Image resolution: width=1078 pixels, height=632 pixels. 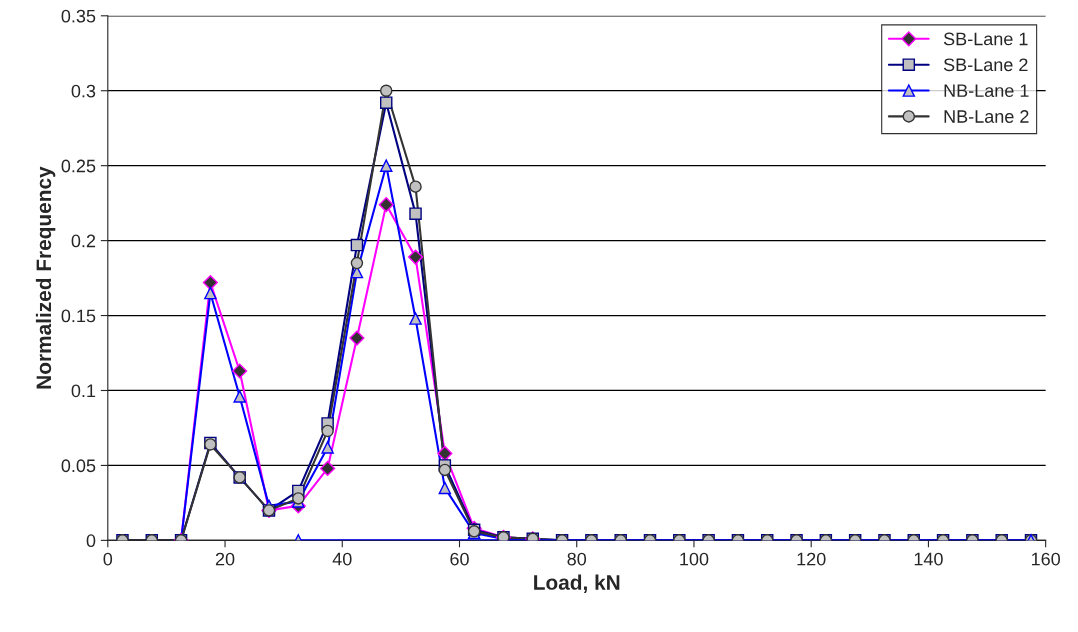 I want to click on x-tick-label: 60, so click(x=459, y=559).